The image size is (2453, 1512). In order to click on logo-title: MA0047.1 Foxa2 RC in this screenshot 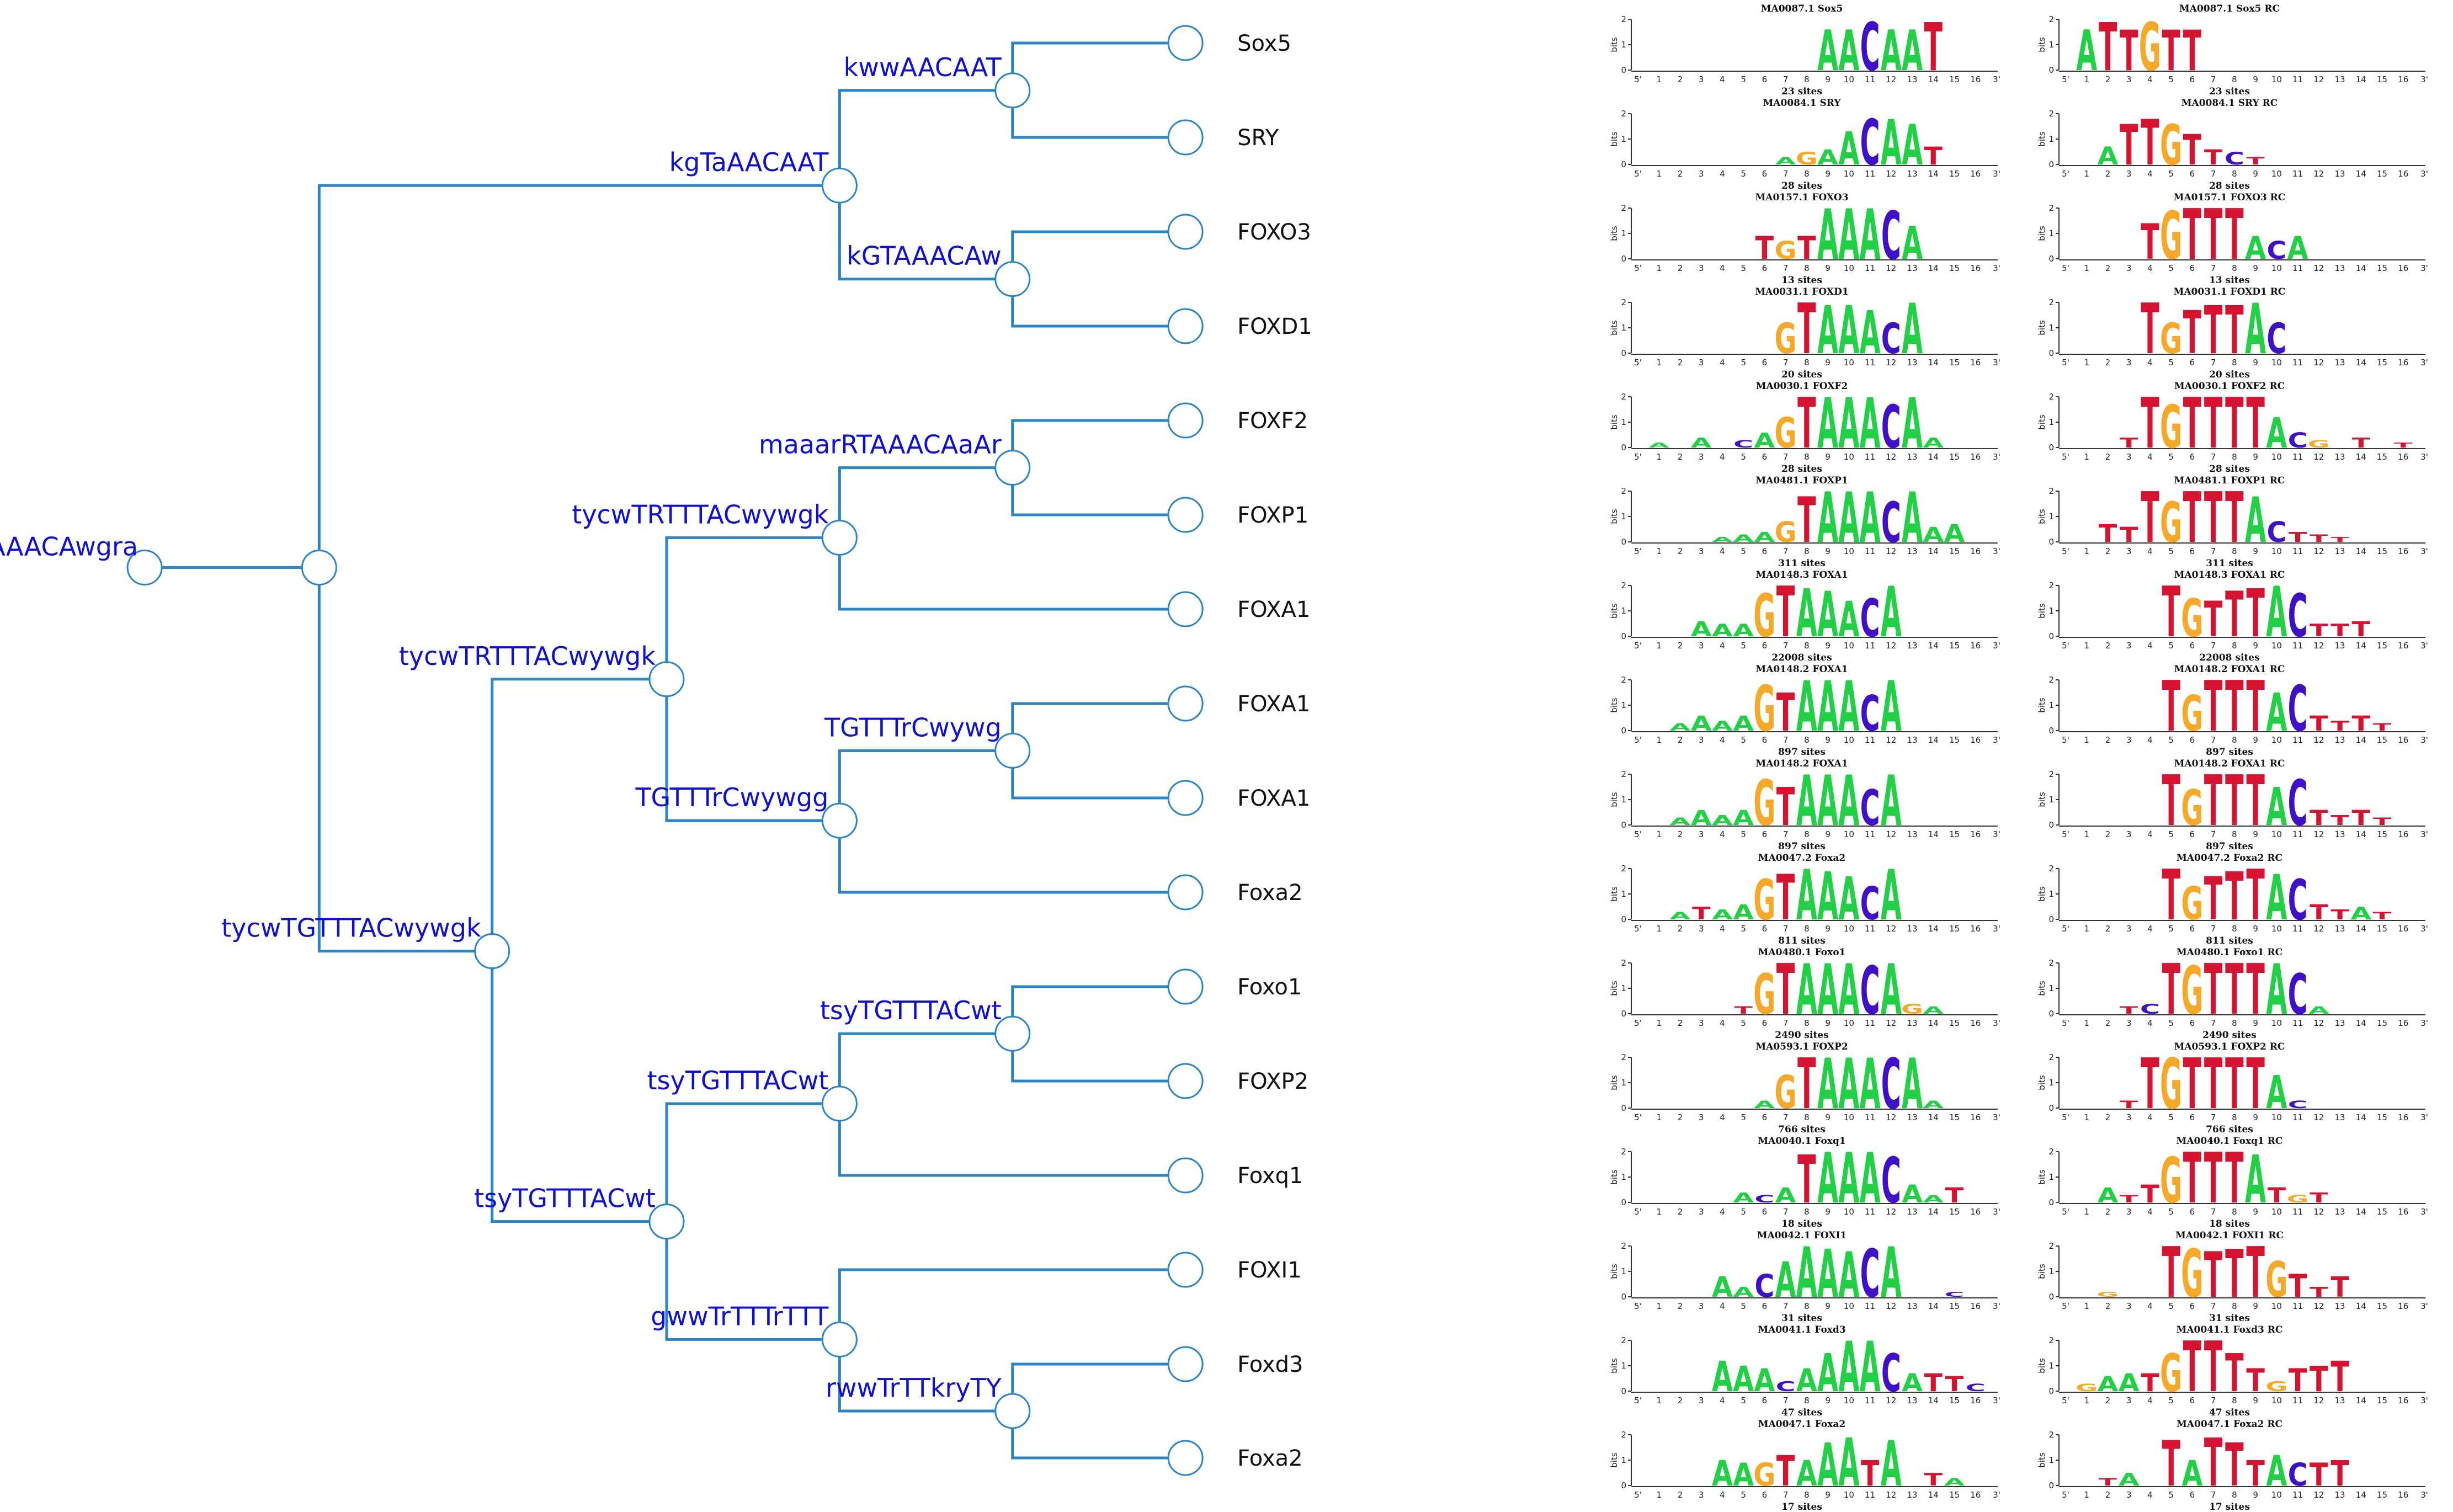, I will do `click(2229, 1424)`.